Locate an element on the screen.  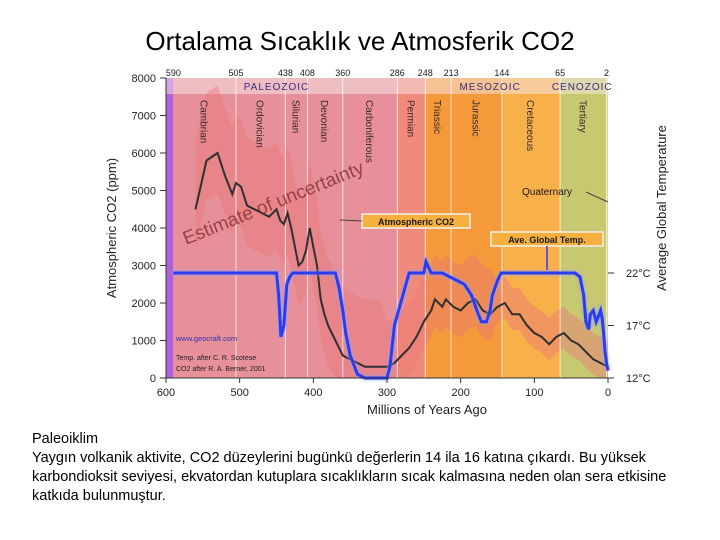
annotation-temp-label: Ave. Global Temp. is located at coordinates (547, 240).